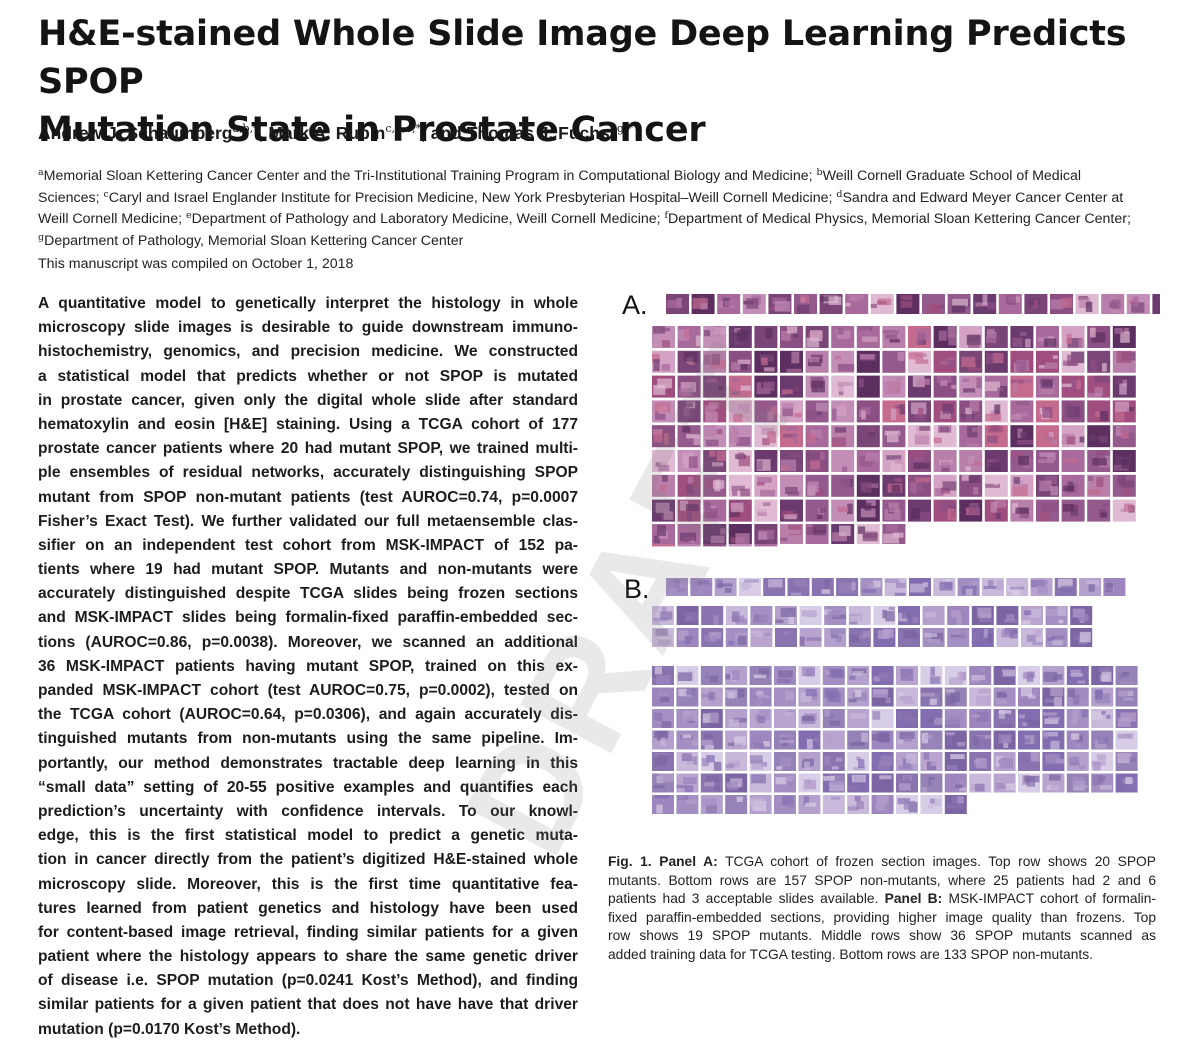 This screenshot has width=1200, height=1050. I want to click on affiliation-marker: c, so click(106, 194).